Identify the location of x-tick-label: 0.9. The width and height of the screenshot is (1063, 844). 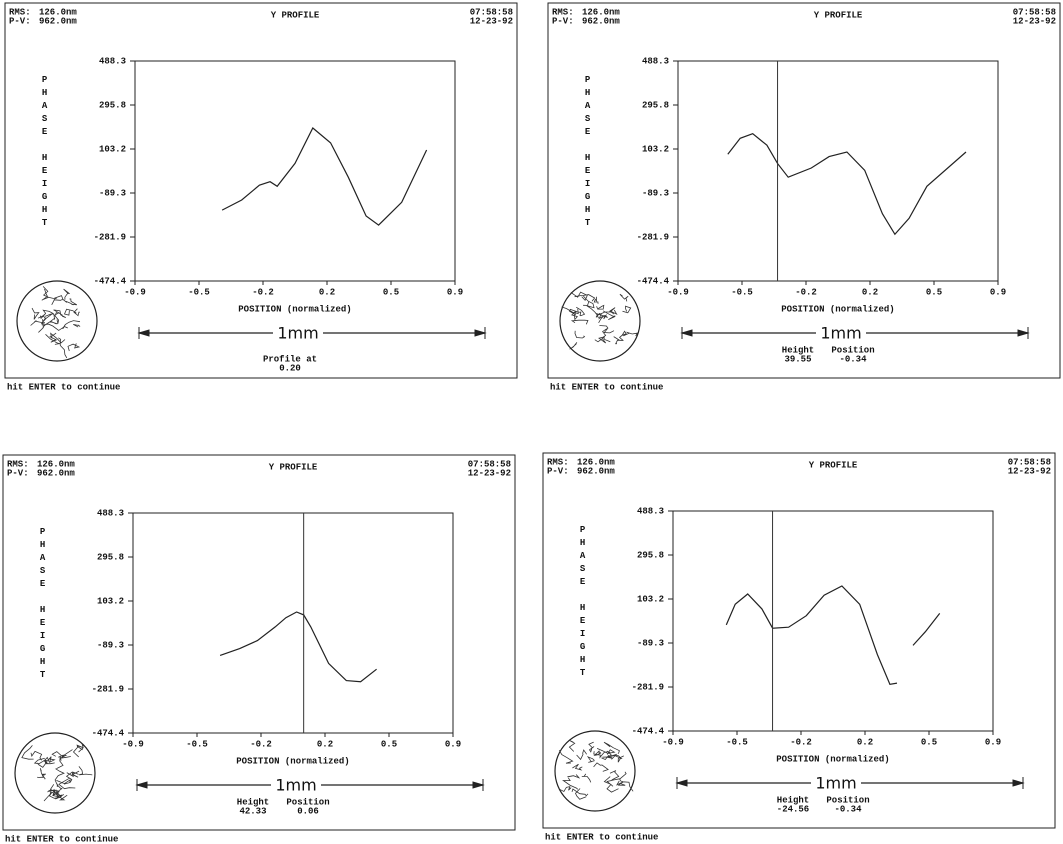
(993, 742).